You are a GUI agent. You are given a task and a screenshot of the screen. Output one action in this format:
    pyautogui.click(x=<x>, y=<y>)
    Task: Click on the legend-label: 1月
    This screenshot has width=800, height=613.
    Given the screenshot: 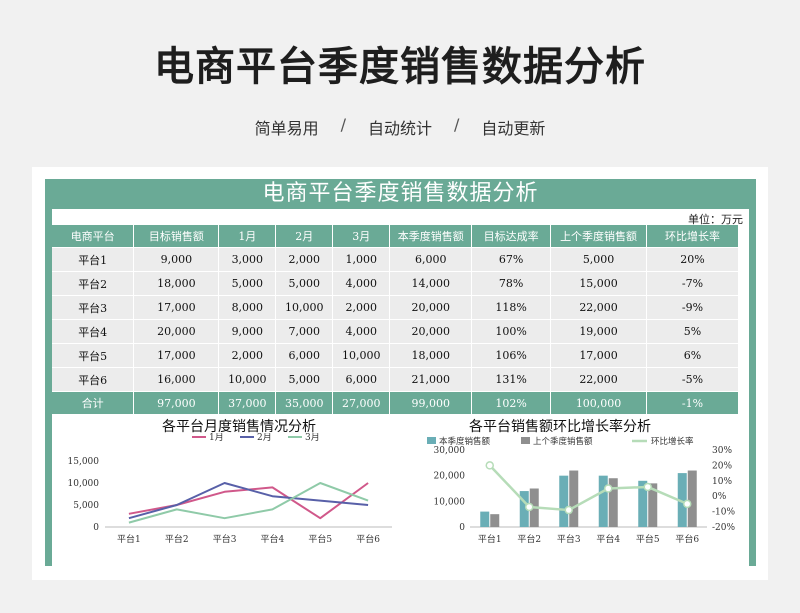 What is the action you would take?
    pyautogui.click(x=216, y=438)
    